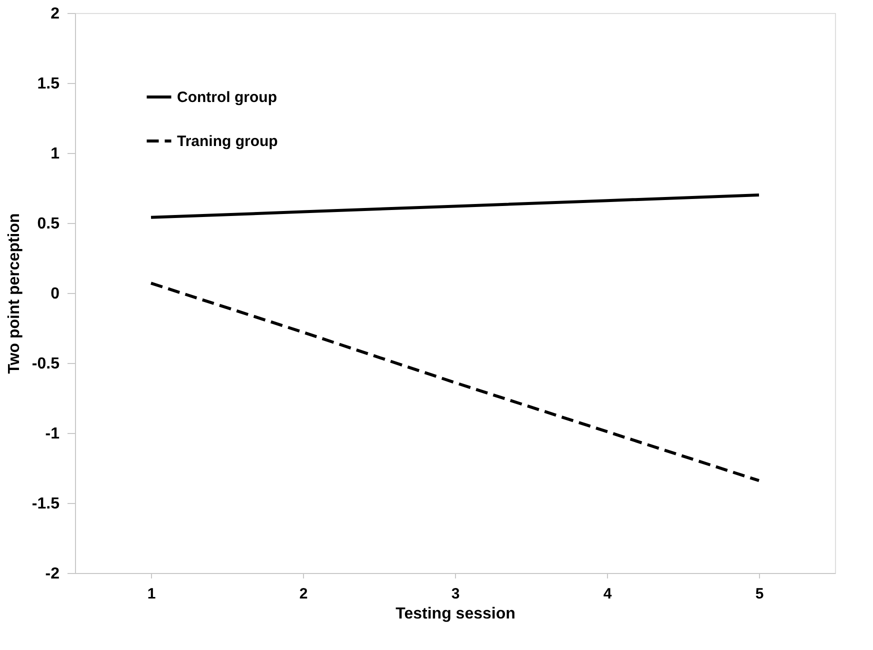  What do you see at coordinates (55, 14) in the screenshot?
I see `y-tick-label: 2` at bounding box center [55, 14].